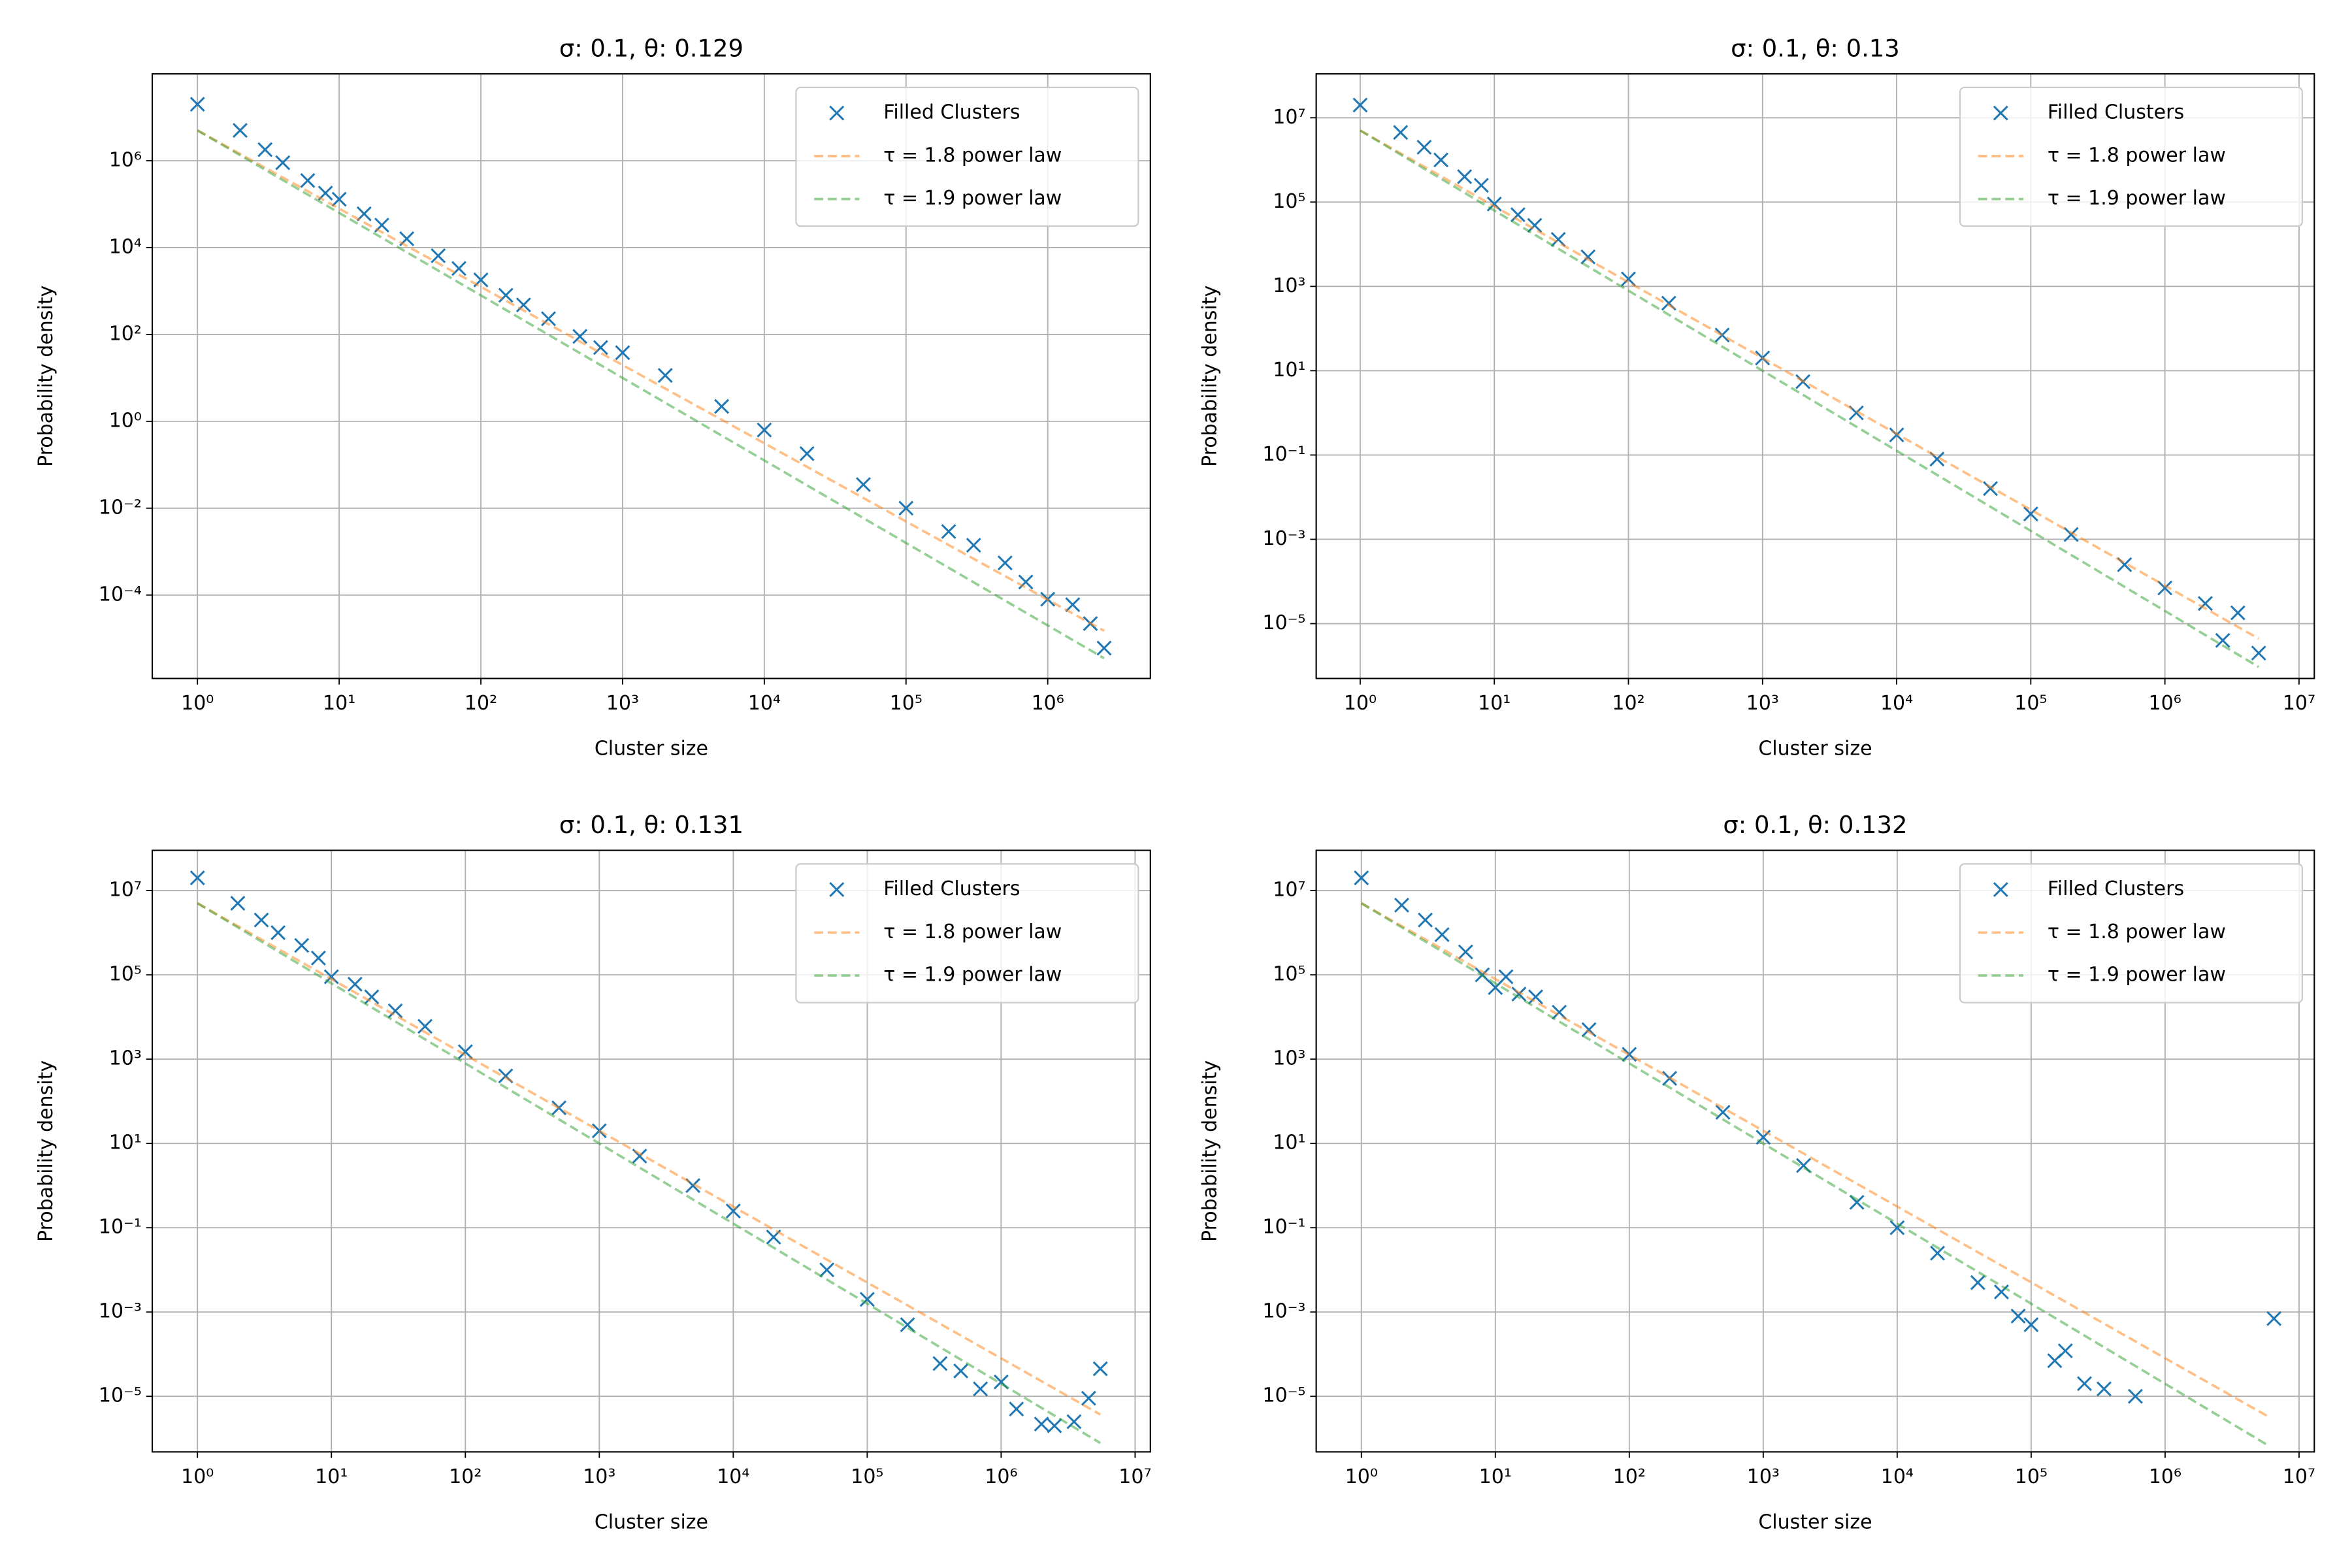  What do you see at coordinates (1283, 1227) in the screenshot?
I see `y-tick-label: 10⁻¹` at bounding box center [1283, 1227].